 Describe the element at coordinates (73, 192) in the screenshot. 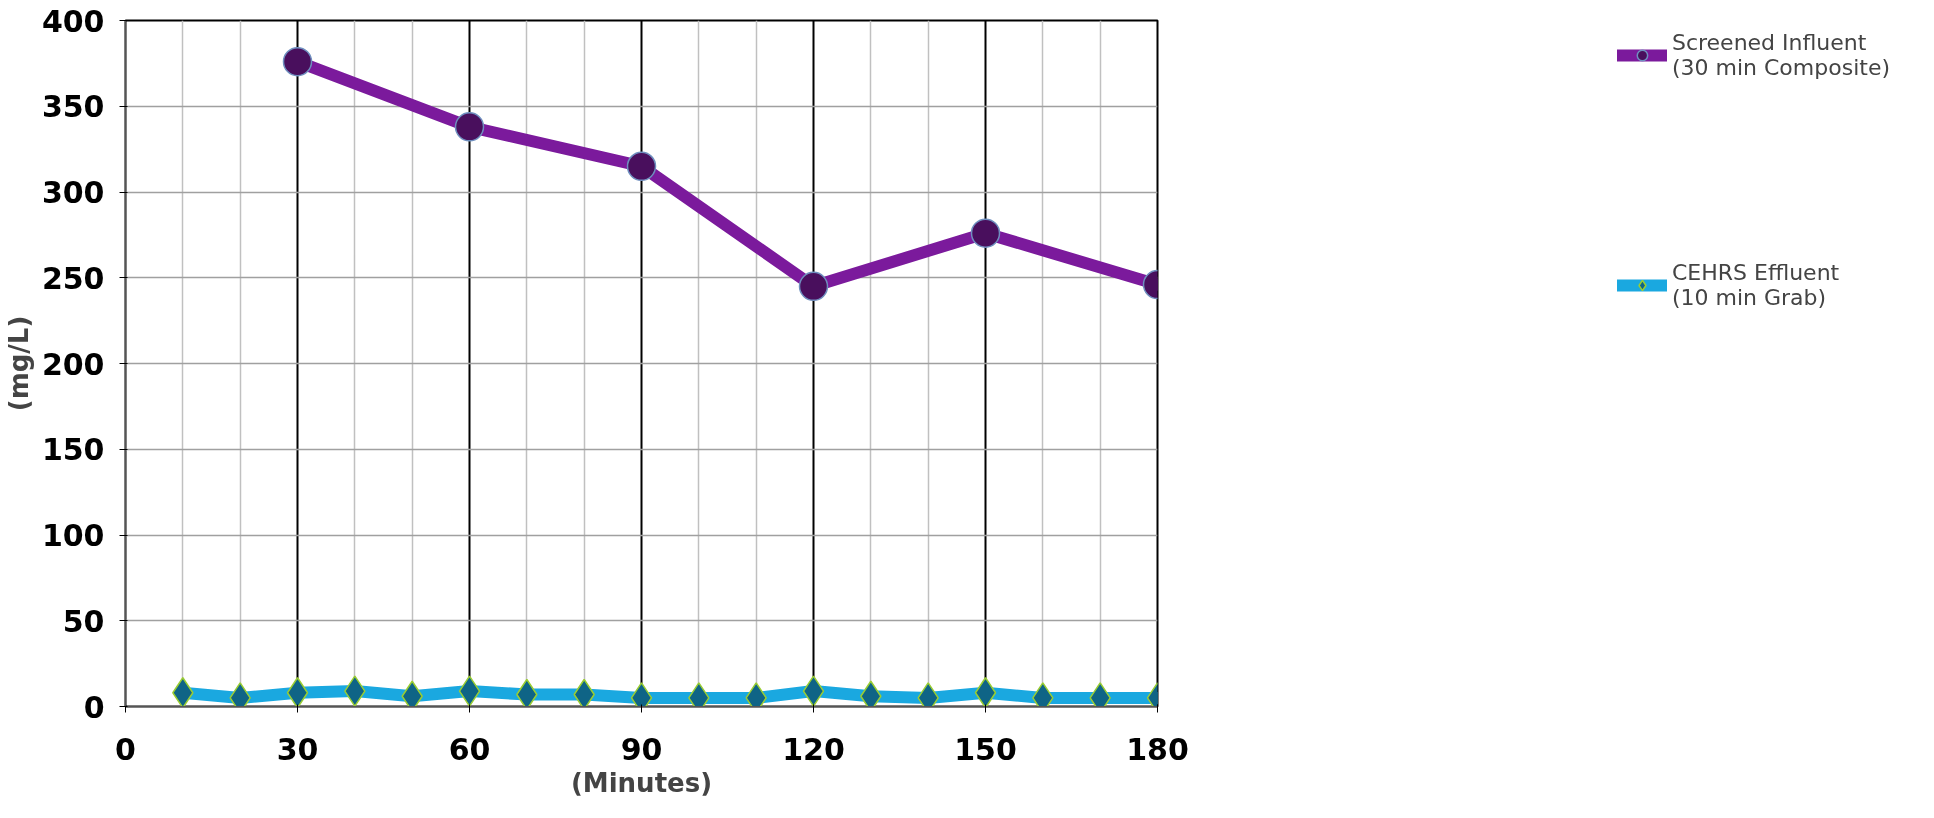

I see `y-tick-label: 300` at that location.